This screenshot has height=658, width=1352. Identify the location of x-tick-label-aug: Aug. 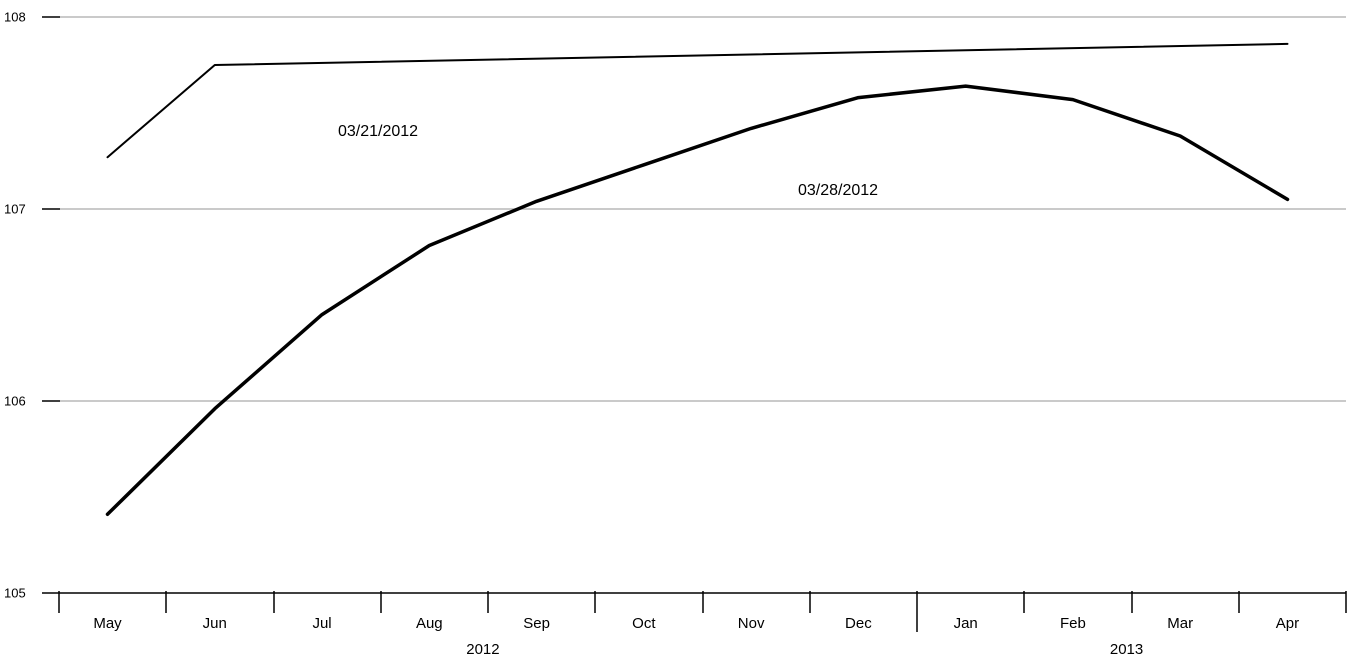
(429, 623).